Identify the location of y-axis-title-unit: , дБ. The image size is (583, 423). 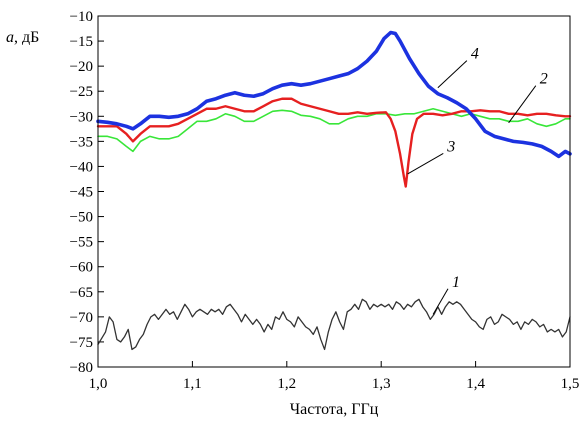
(26, 37).